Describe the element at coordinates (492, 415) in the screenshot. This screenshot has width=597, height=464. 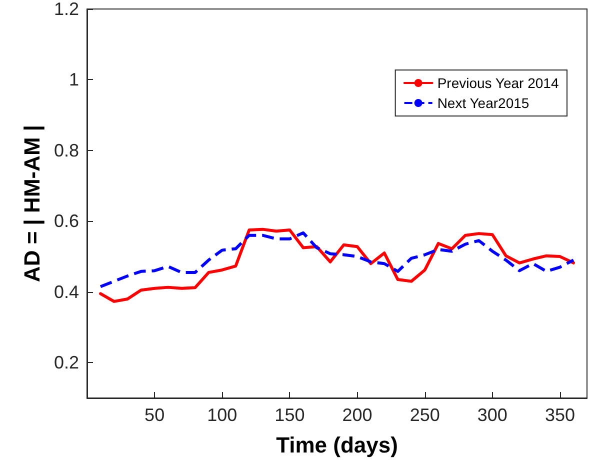
I see `x-tick-label: 300` at that location.